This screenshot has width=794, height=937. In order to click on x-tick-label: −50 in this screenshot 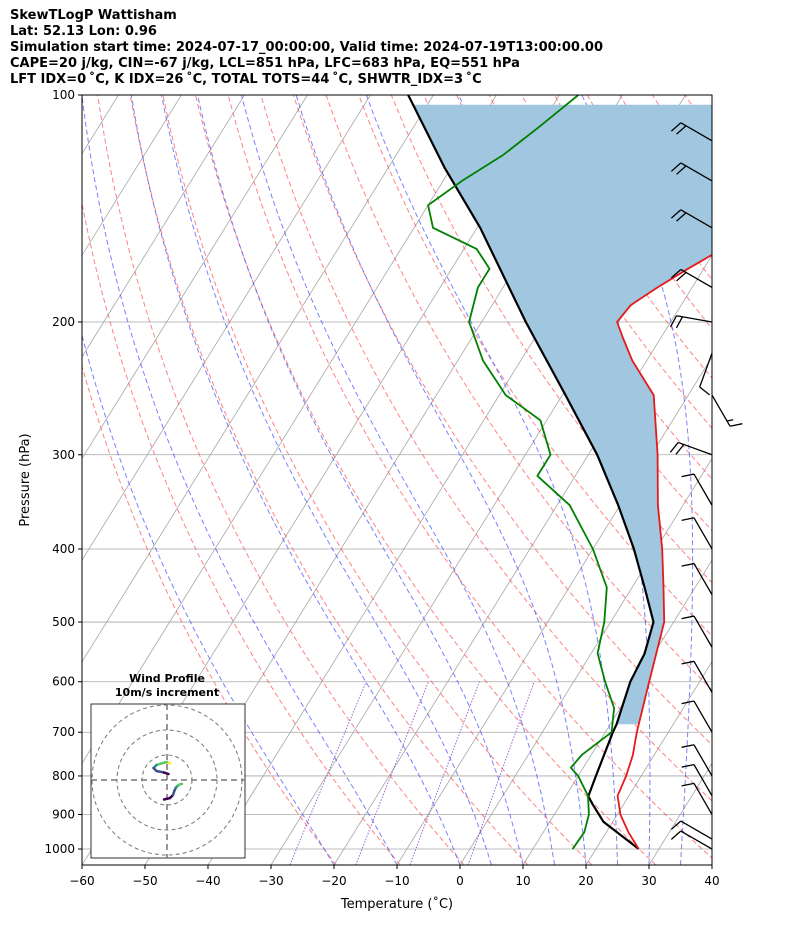, I will do `click(144, 881)`.